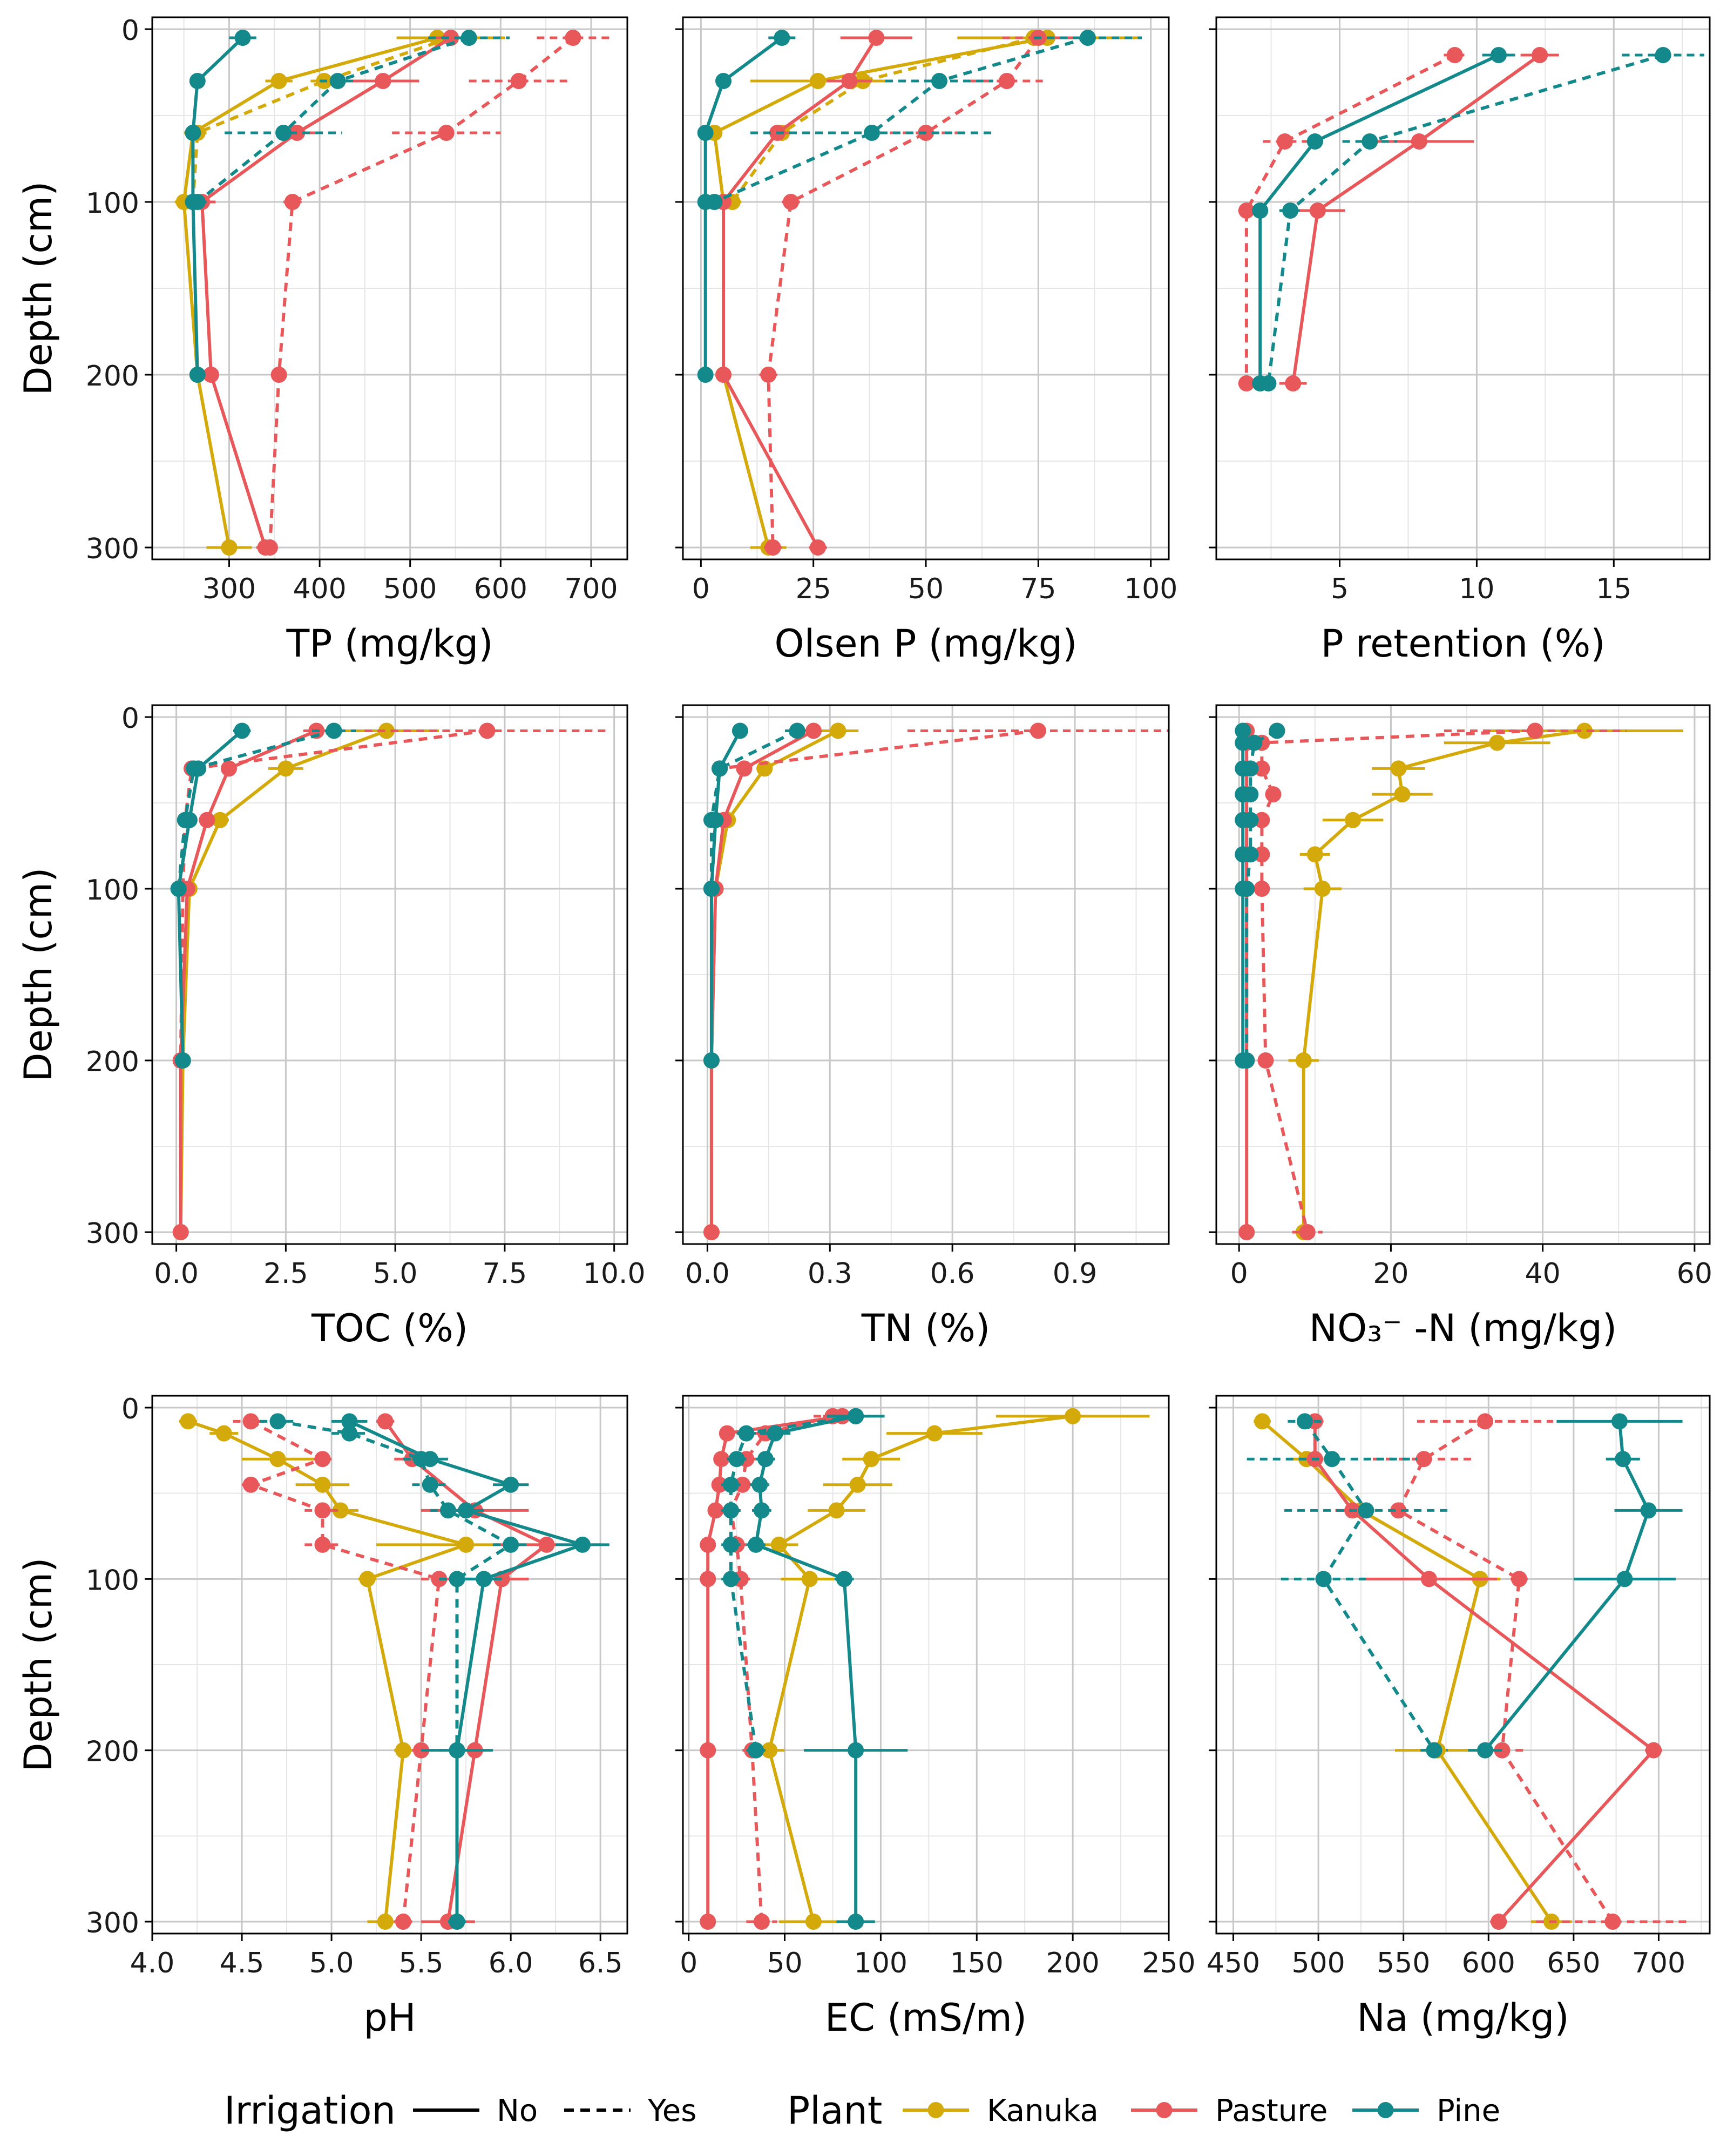 This screenshot has height=2156, width=1727. What do you see at coordinates (600, 1963) in the screenshot?
I see `x-tick-label: 6.5` at bounding box center [600, 1963].